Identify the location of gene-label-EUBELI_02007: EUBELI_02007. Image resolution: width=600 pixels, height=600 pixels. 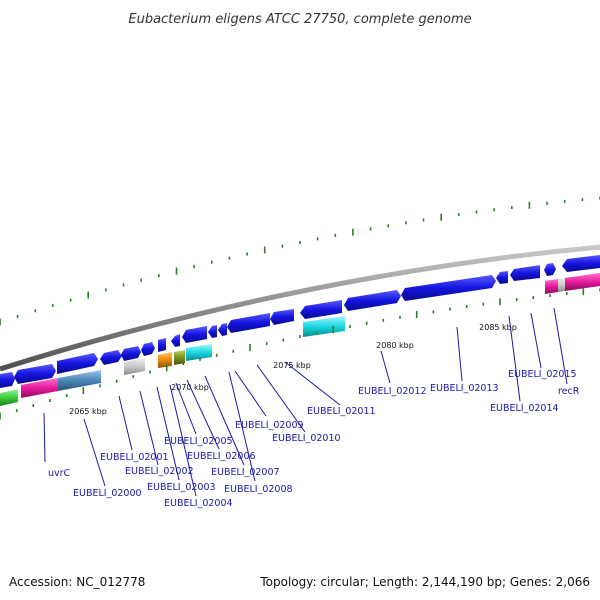
(245, 472).